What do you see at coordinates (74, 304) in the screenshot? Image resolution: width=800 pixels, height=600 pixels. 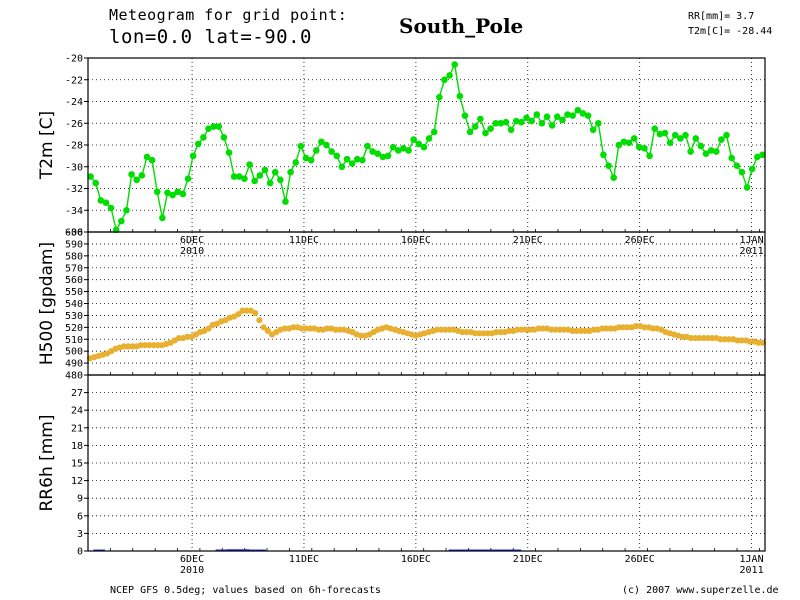 I see `y-tick-label: 540` at bounding box center [74, 304].